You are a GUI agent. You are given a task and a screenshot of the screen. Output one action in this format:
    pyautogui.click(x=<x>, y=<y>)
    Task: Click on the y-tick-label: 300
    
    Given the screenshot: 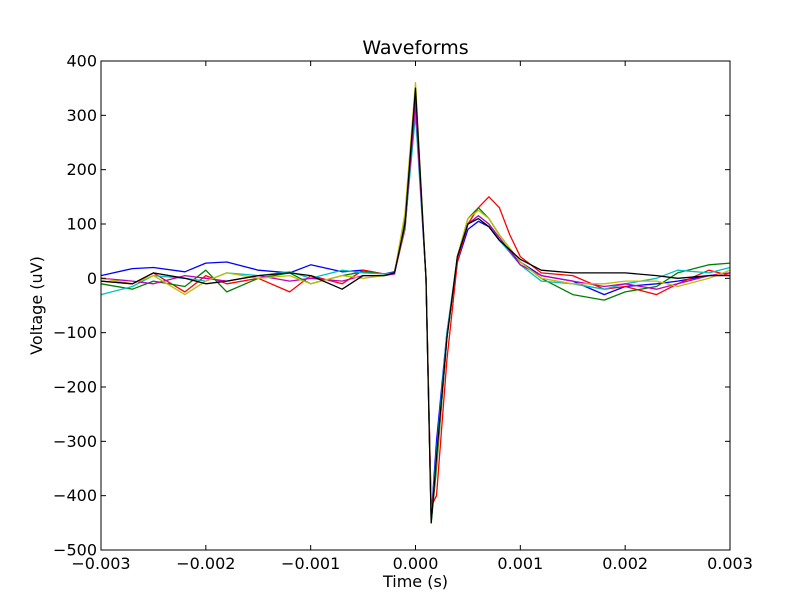 What is the action you would take?
    pyautogui.click(x=81, y=115)
    